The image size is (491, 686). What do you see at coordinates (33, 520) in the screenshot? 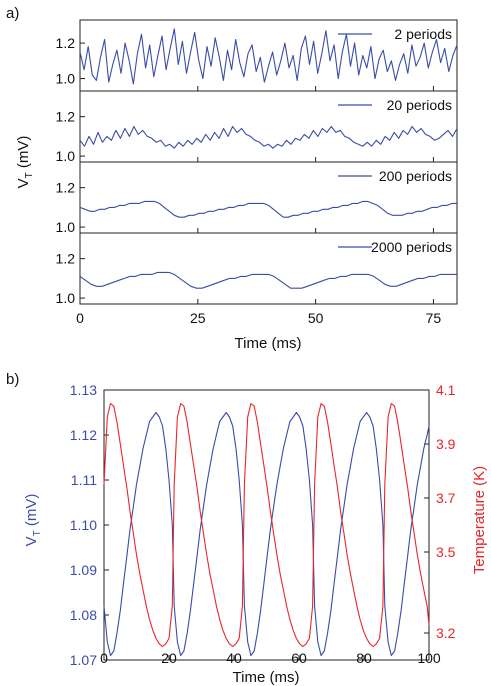
I see `panel-b-left-y-axis-title: VT (mV)` at bounding box center [33, 520].